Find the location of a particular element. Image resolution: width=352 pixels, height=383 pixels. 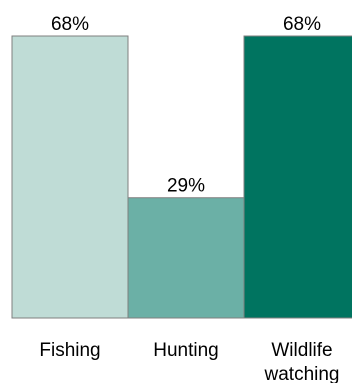

value-label-0: 68% is located at coordinates (70, 24).